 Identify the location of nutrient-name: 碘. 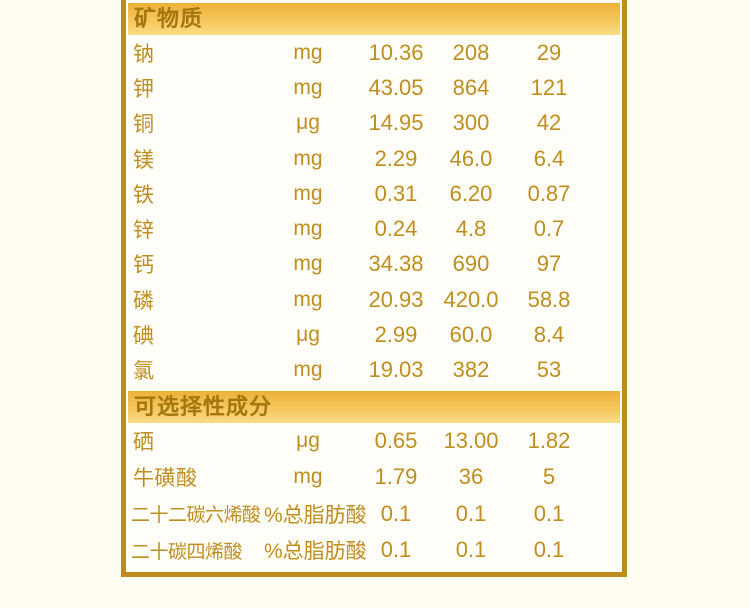
(144, 337).